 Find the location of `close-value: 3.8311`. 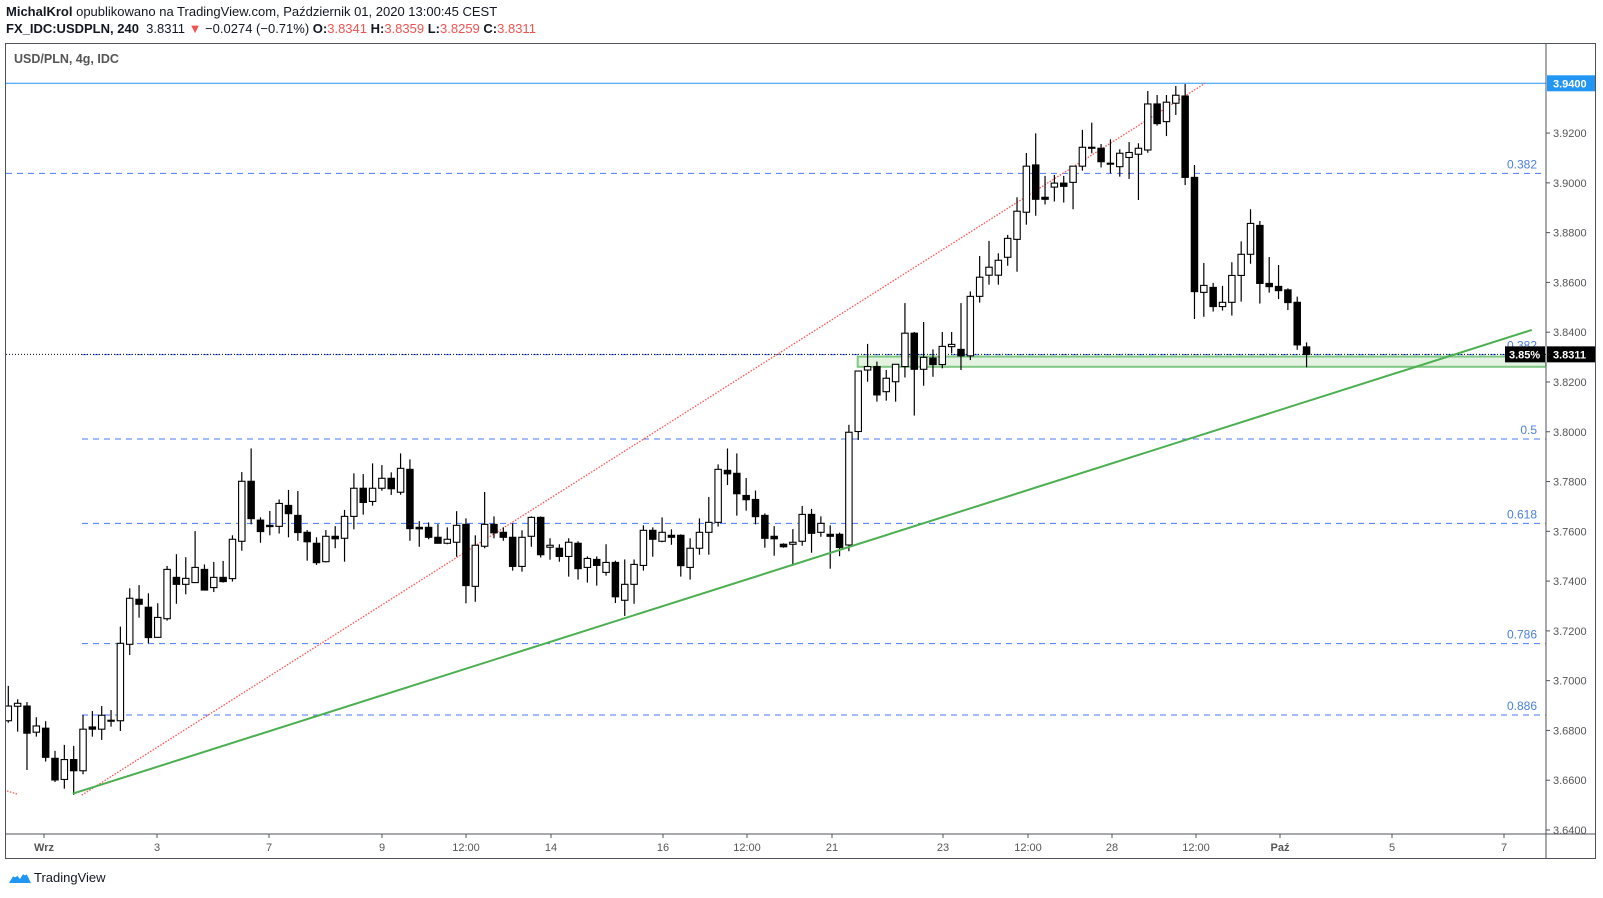

close-value: 3.8311 is located at coordinates (516, 28).